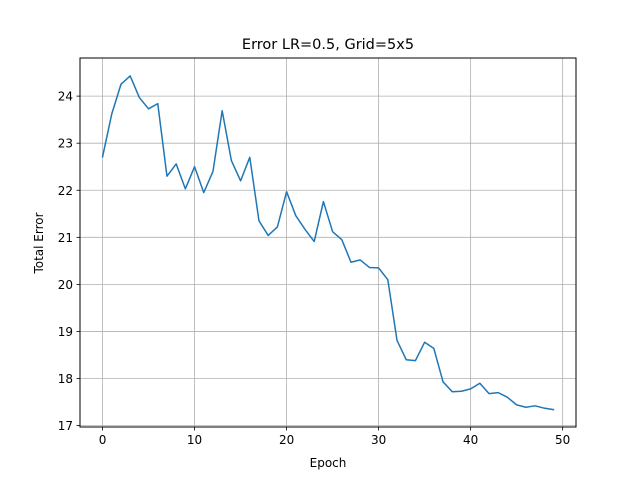  I want to click on chart-title: Error LR=0.5, Grid=5x5, so click(328, 45).